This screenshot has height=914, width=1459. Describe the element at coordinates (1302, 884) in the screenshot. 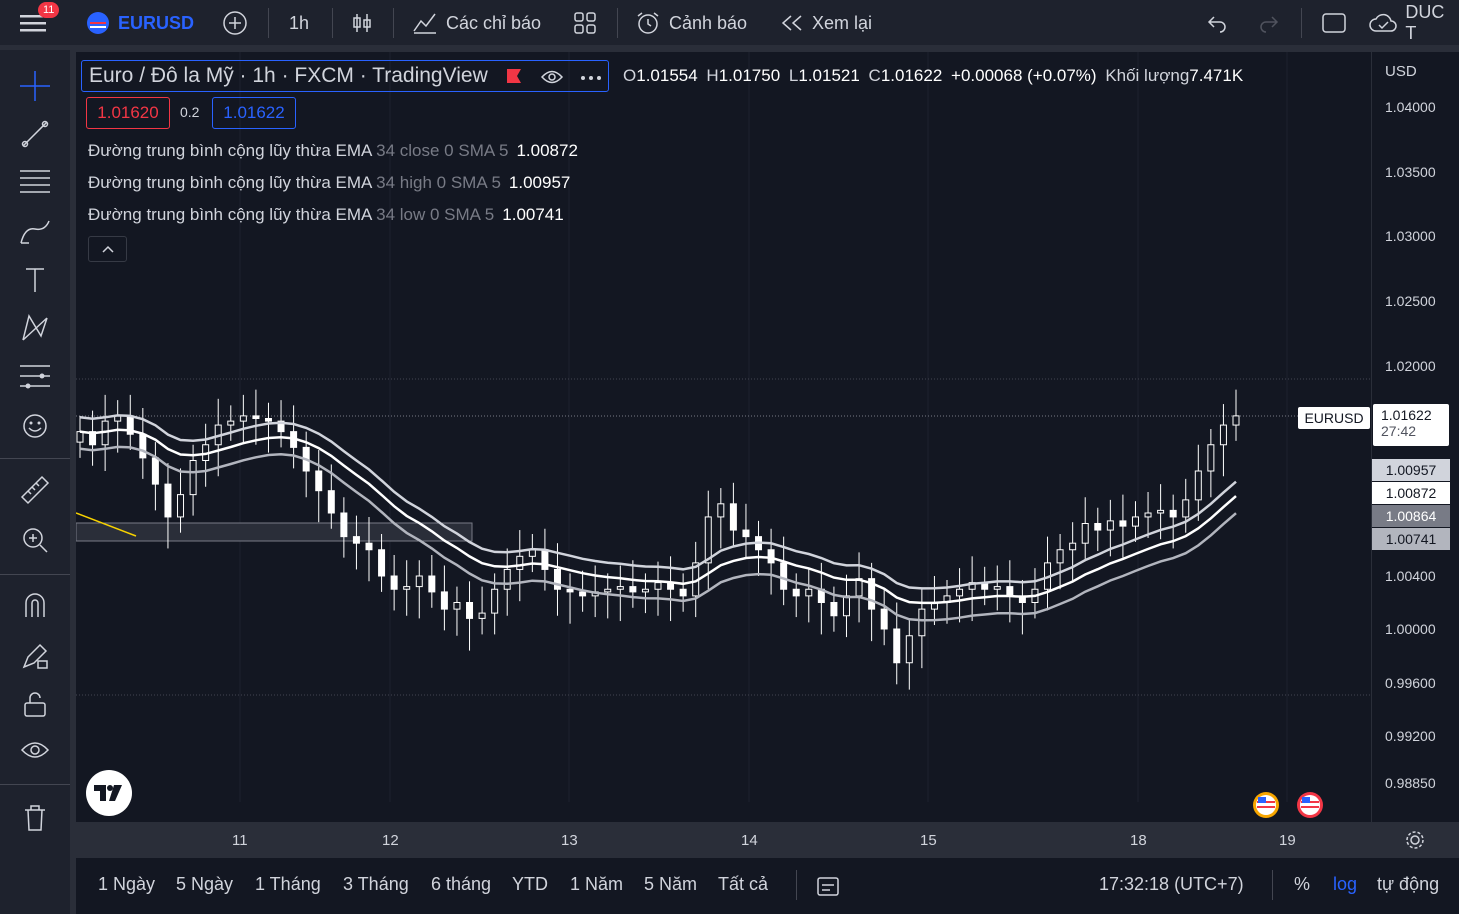

I see `percent-toggle: %` at that location.